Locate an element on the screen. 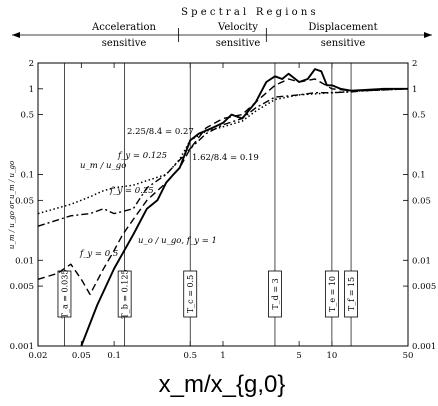 The height and width of the screenshot is (406, 438). y-tick-label: 0.001 is located at coordinates (22, 347).